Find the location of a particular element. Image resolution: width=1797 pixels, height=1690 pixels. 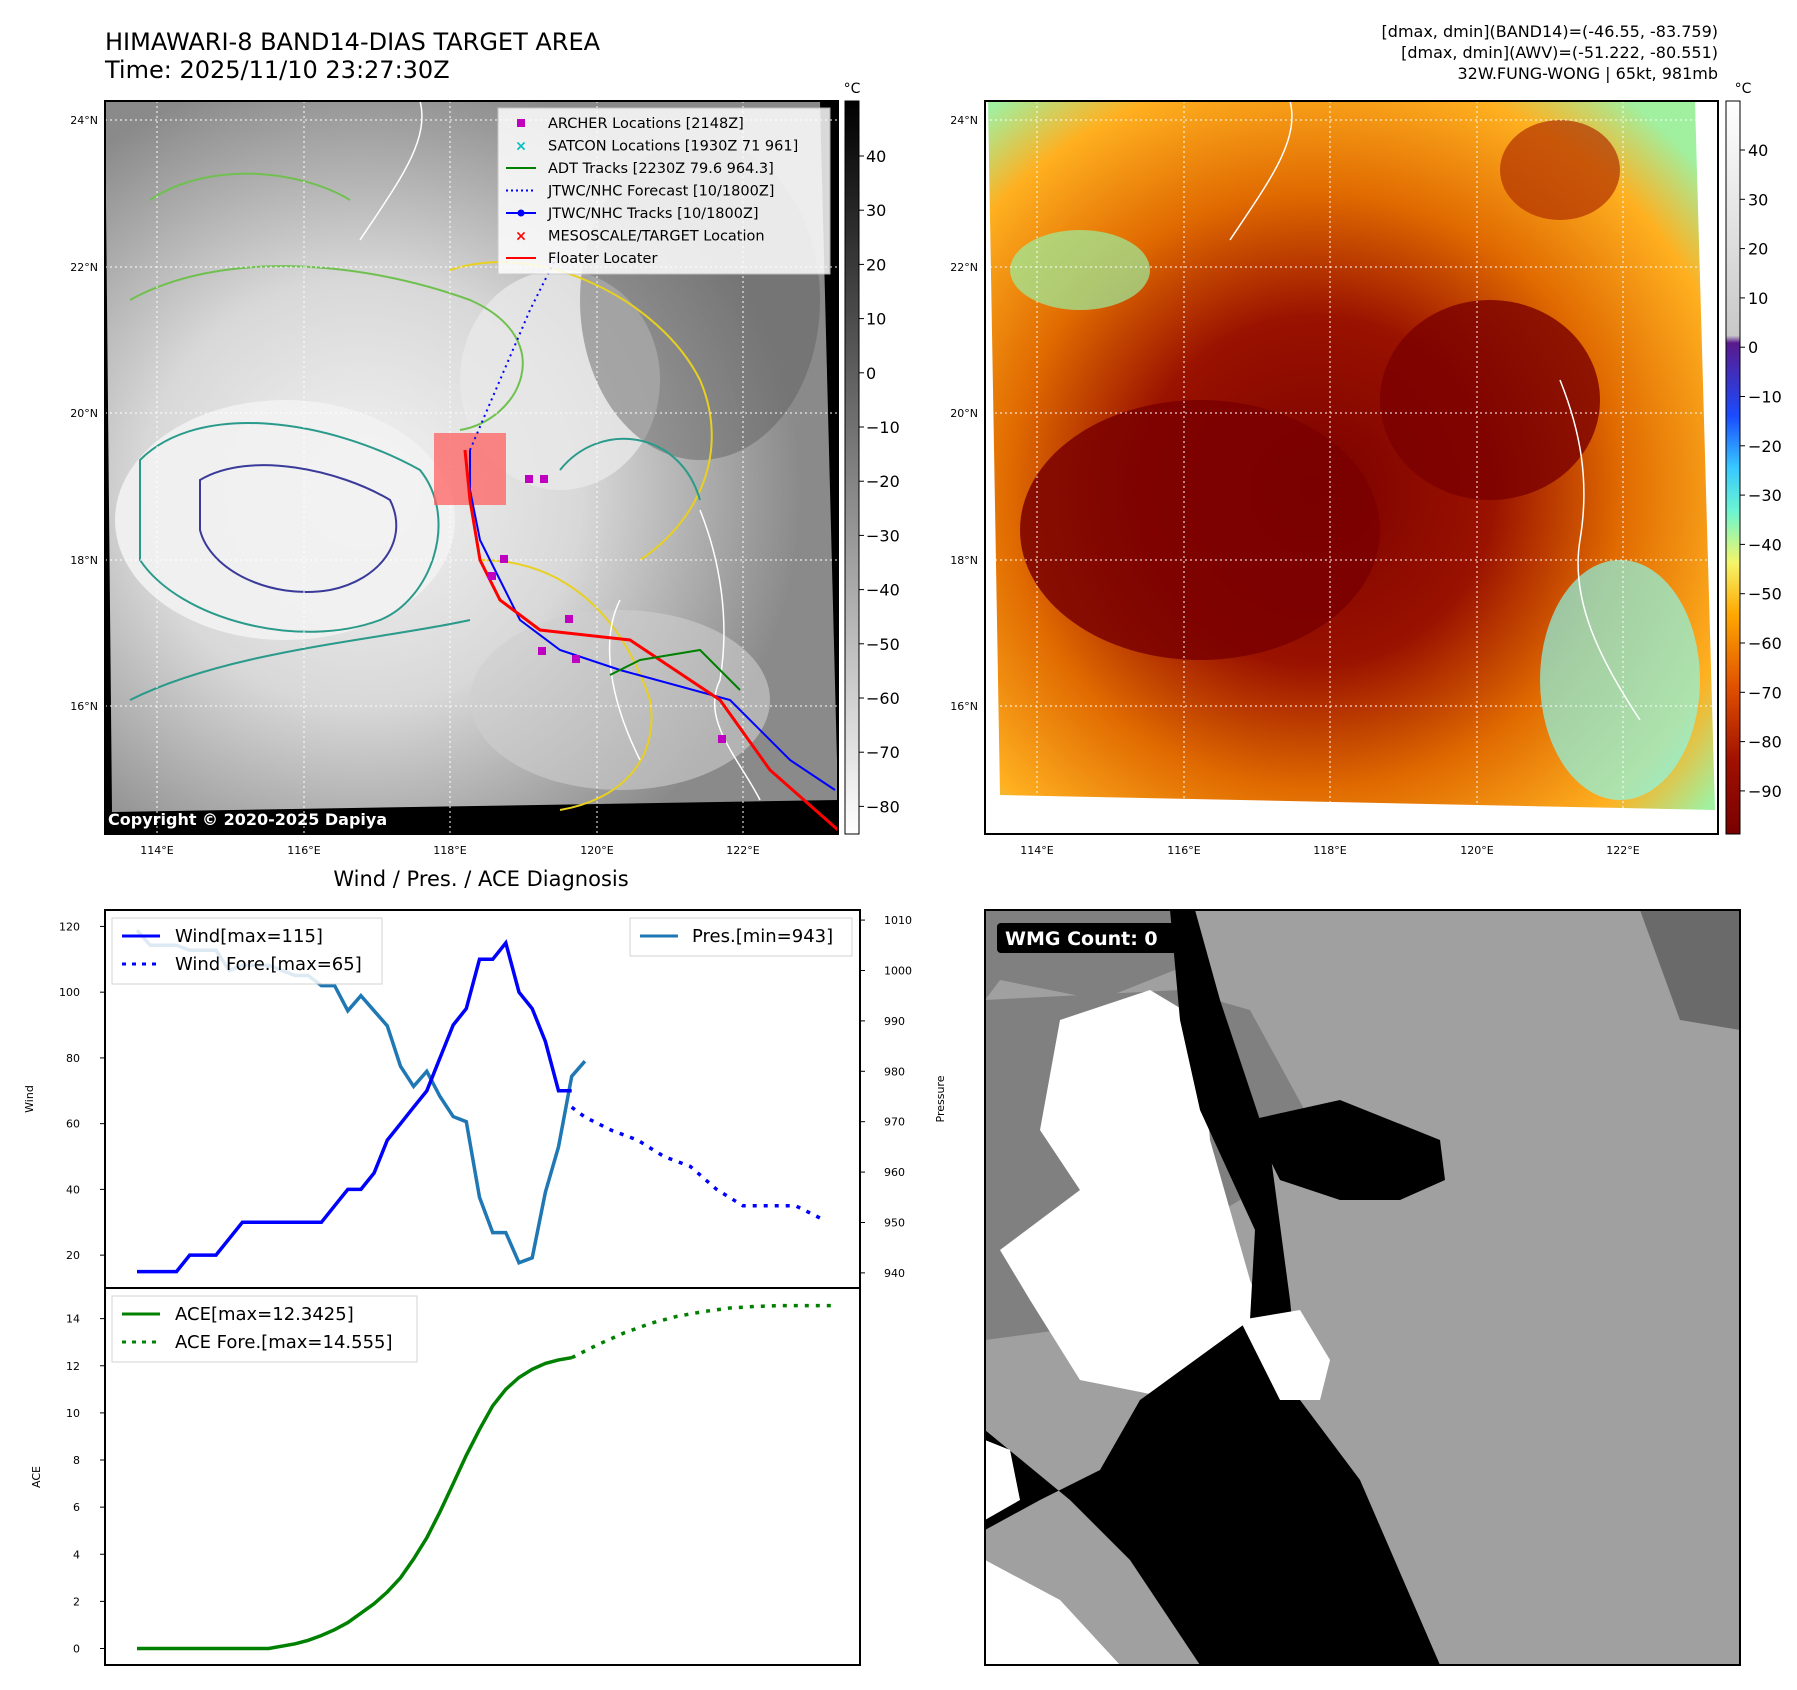

legend-entry: ARCHER Locations [2148Z] is located at coordinates (630, 124).